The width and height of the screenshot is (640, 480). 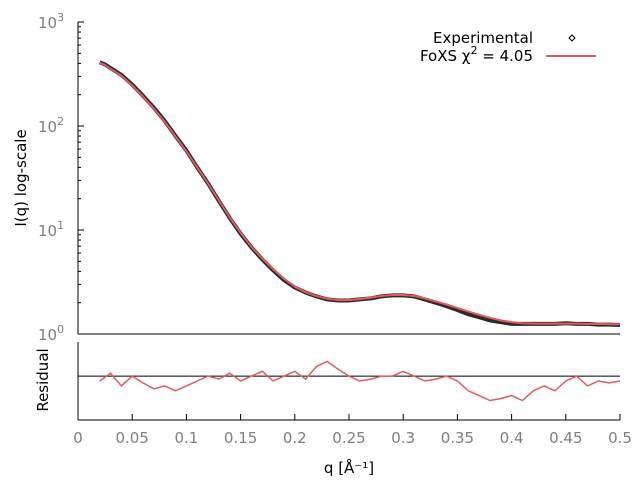 I want to click on legend: Experimental FoXS χ2 = 4.05, so click(x=508, y=47).